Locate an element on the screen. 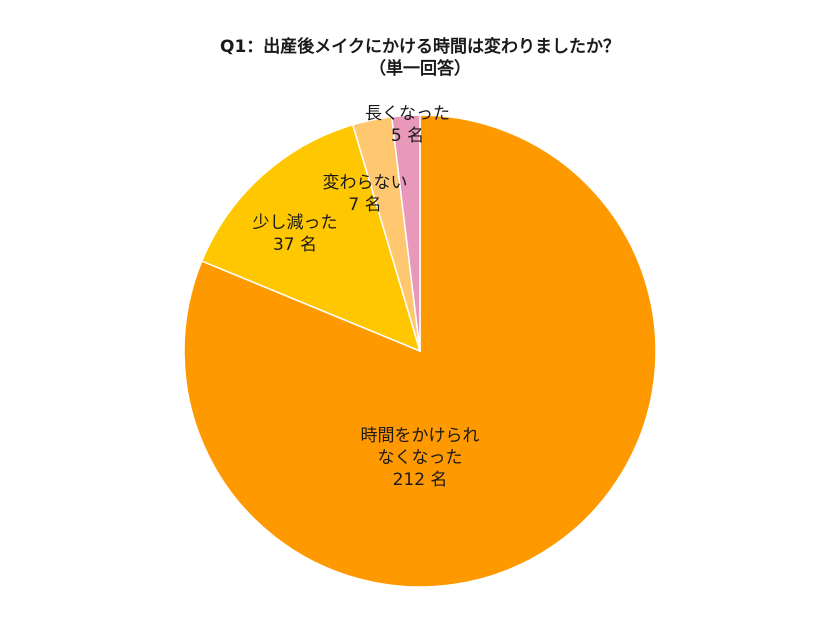  data-label-unchanged: 変わらない 7 名 is located at coordinates (365, 194).